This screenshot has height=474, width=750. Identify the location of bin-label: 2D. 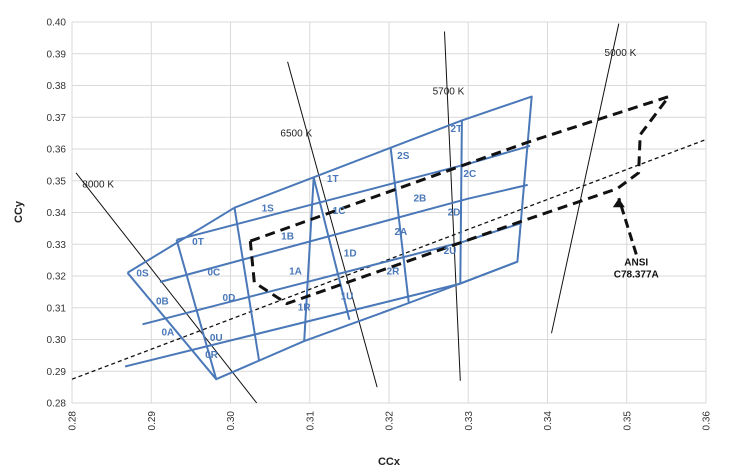
(454, 212).